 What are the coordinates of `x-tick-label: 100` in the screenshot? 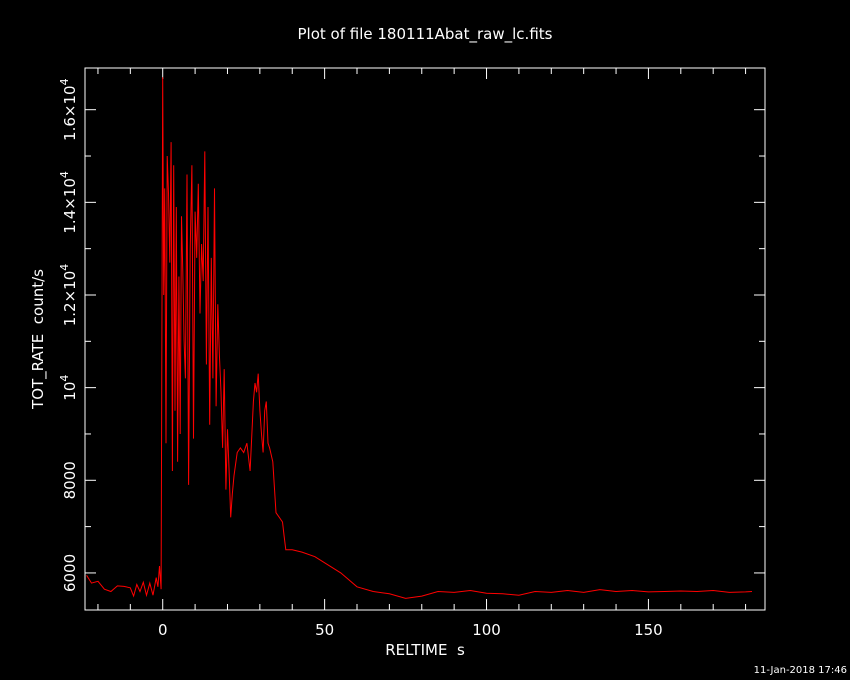 It's located at (486, 630).